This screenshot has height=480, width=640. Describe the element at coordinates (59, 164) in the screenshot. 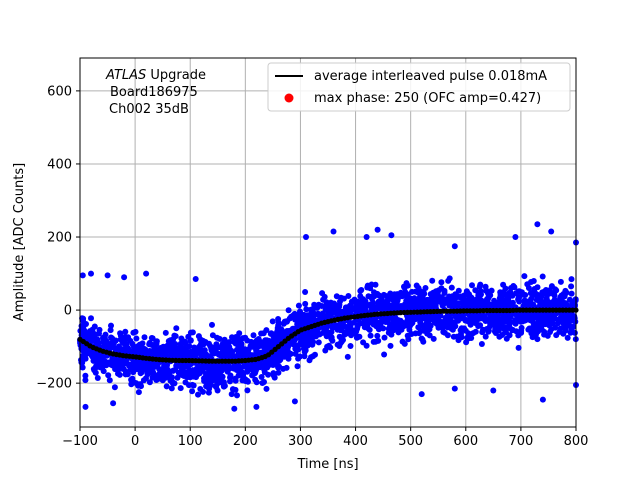

I see `y-tick-label: 400` at that location.